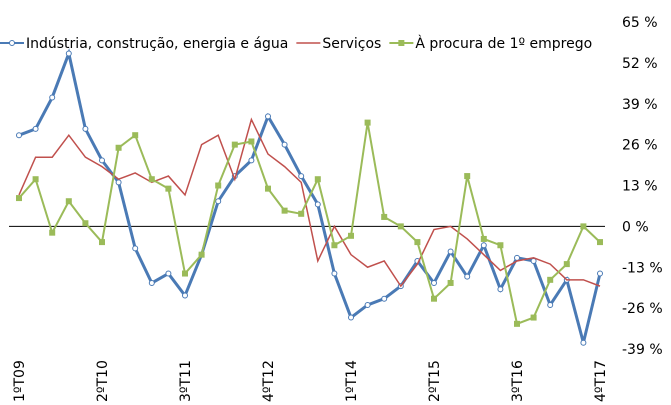 The height and width of the screenshot is (405, 671). Describe the element at coordinates (352, 381) in the screenshot. I see `x-tick-label: 1ºT14` at that location.